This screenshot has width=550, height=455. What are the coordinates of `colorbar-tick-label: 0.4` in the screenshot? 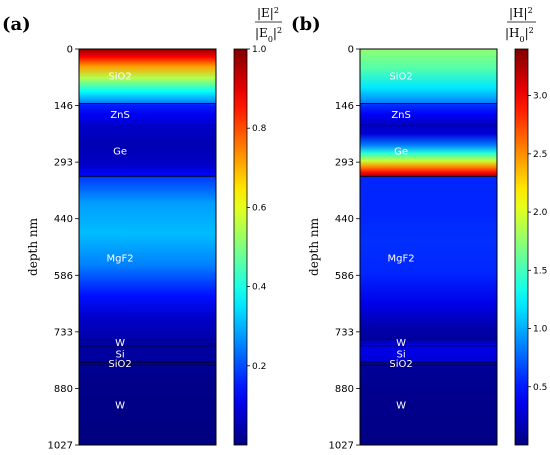 It's located at (259, 288).